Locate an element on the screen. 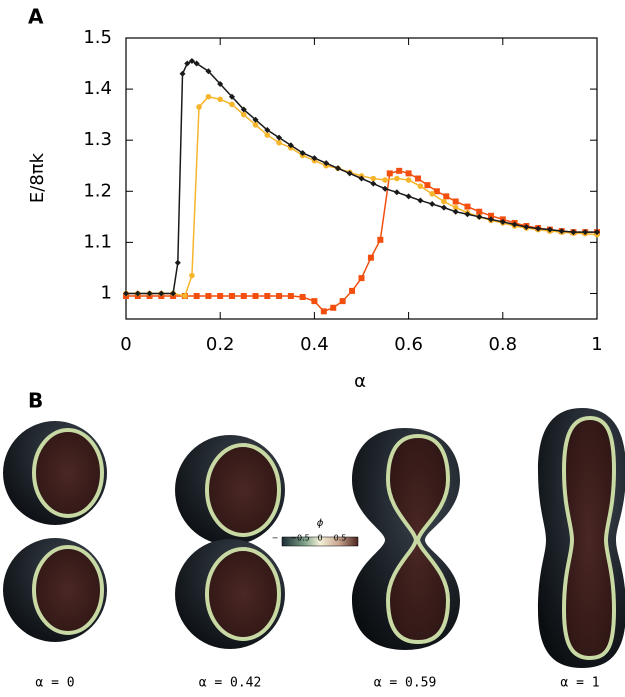 This screenshot has height=697, width=625. y-tick-label: 1.2 is located at coordinates (97, 190).